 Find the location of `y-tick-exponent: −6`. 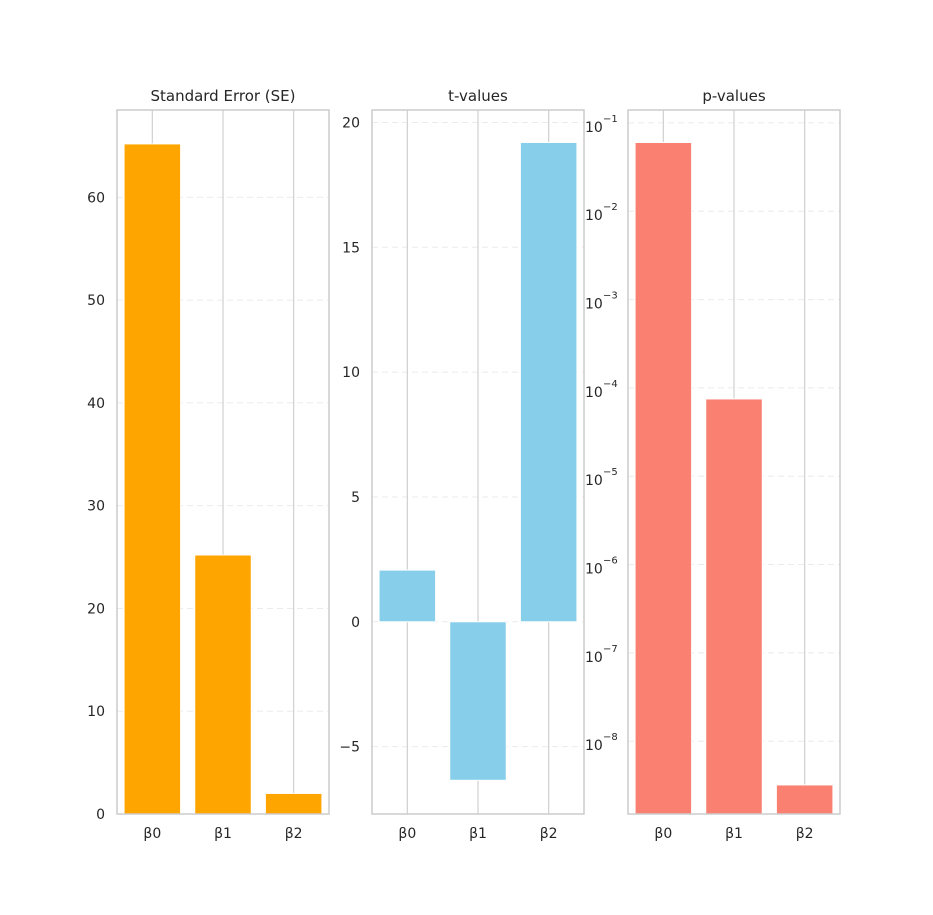

y-tick-exponent: −6 is located at coordinates (610, 561).